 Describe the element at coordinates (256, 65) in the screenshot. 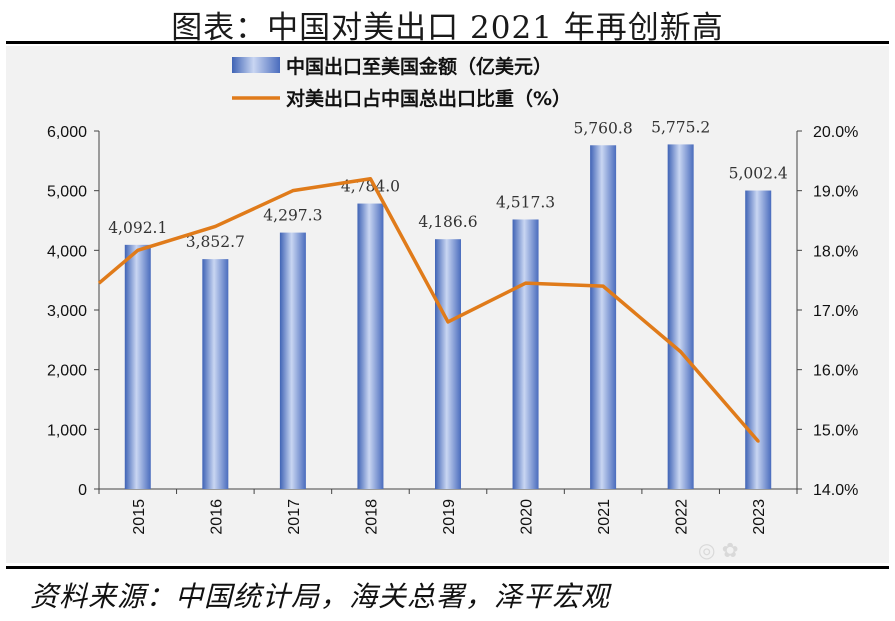

I see `legend-bar-swatch` at that location.